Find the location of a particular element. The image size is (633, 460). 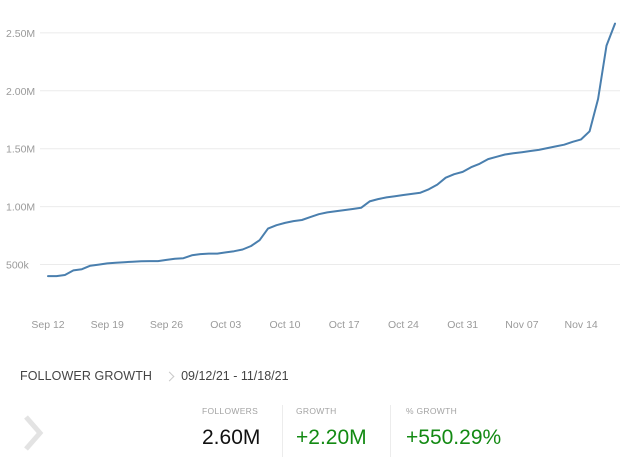

x-tick-label: Sep 12 is located at coordinates (47, 325).